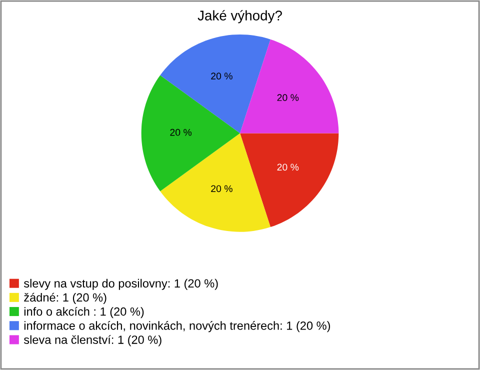 The width and height of the screenshot is (480, 370). What do you see at coordinates (121, 284) in the screenshot?
I see `legend-label: slevy na vstup do posilovny: 1 (20 %)` at bounding box center [121, 284].